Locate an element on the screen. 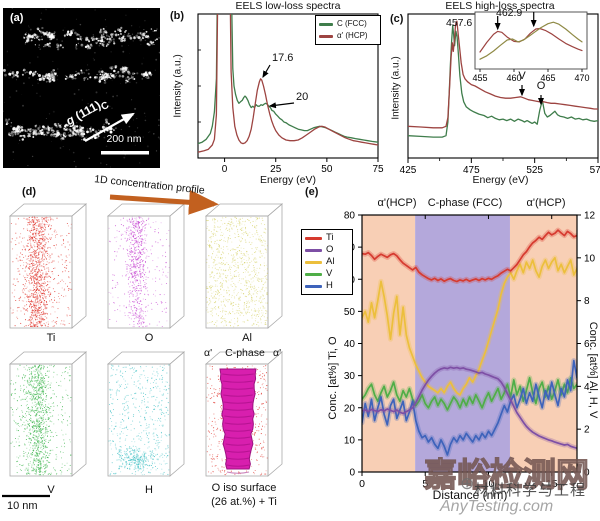  tem-dark-field-image is located at coordinates (81, 88).